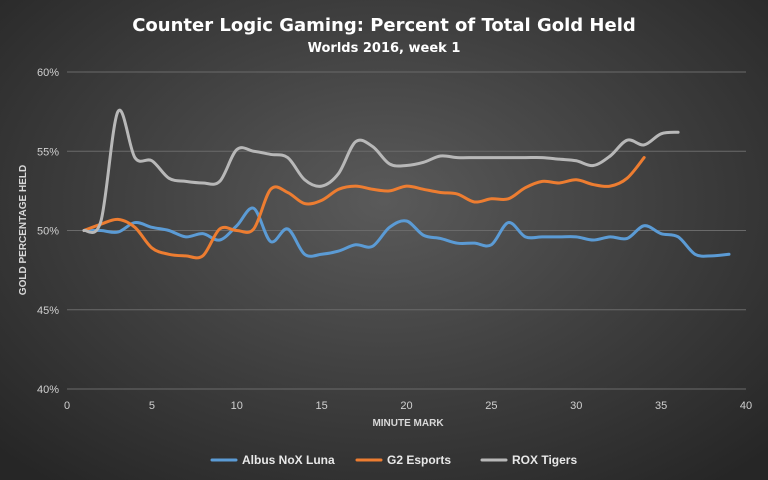 The image size is (768, 480). What do you see at coordinates (48, 152) in the screenshot?
I see `y-tick-label: 55%` at bounding box center [48, 152].